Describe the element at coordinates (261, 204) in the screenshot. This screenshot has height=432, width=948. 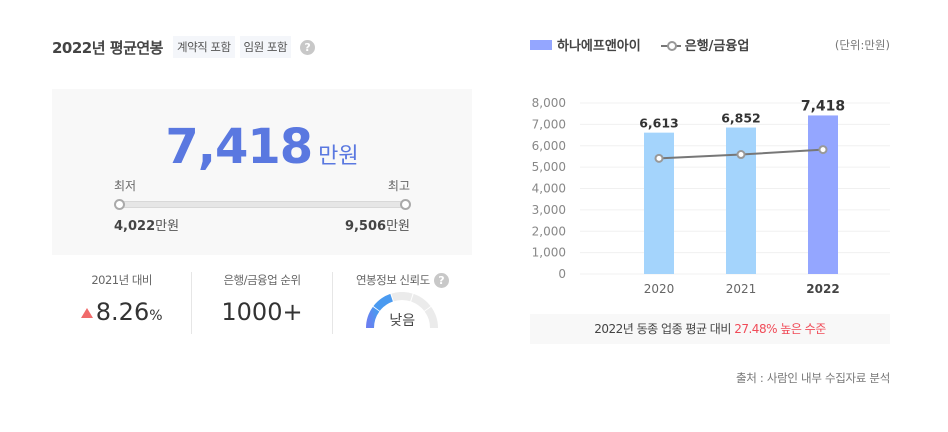
I see `salary-range-track` at that location.